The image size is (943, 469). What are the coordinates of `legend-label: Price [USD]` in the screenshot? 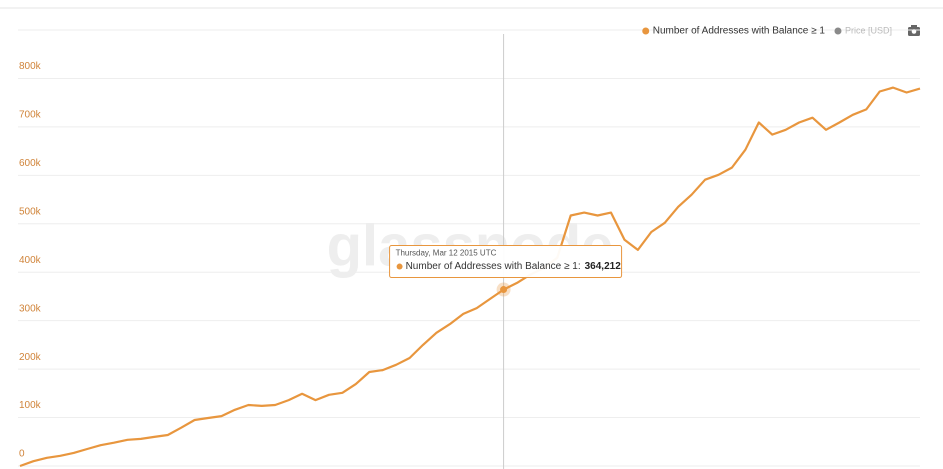 It's located at (868, 30).